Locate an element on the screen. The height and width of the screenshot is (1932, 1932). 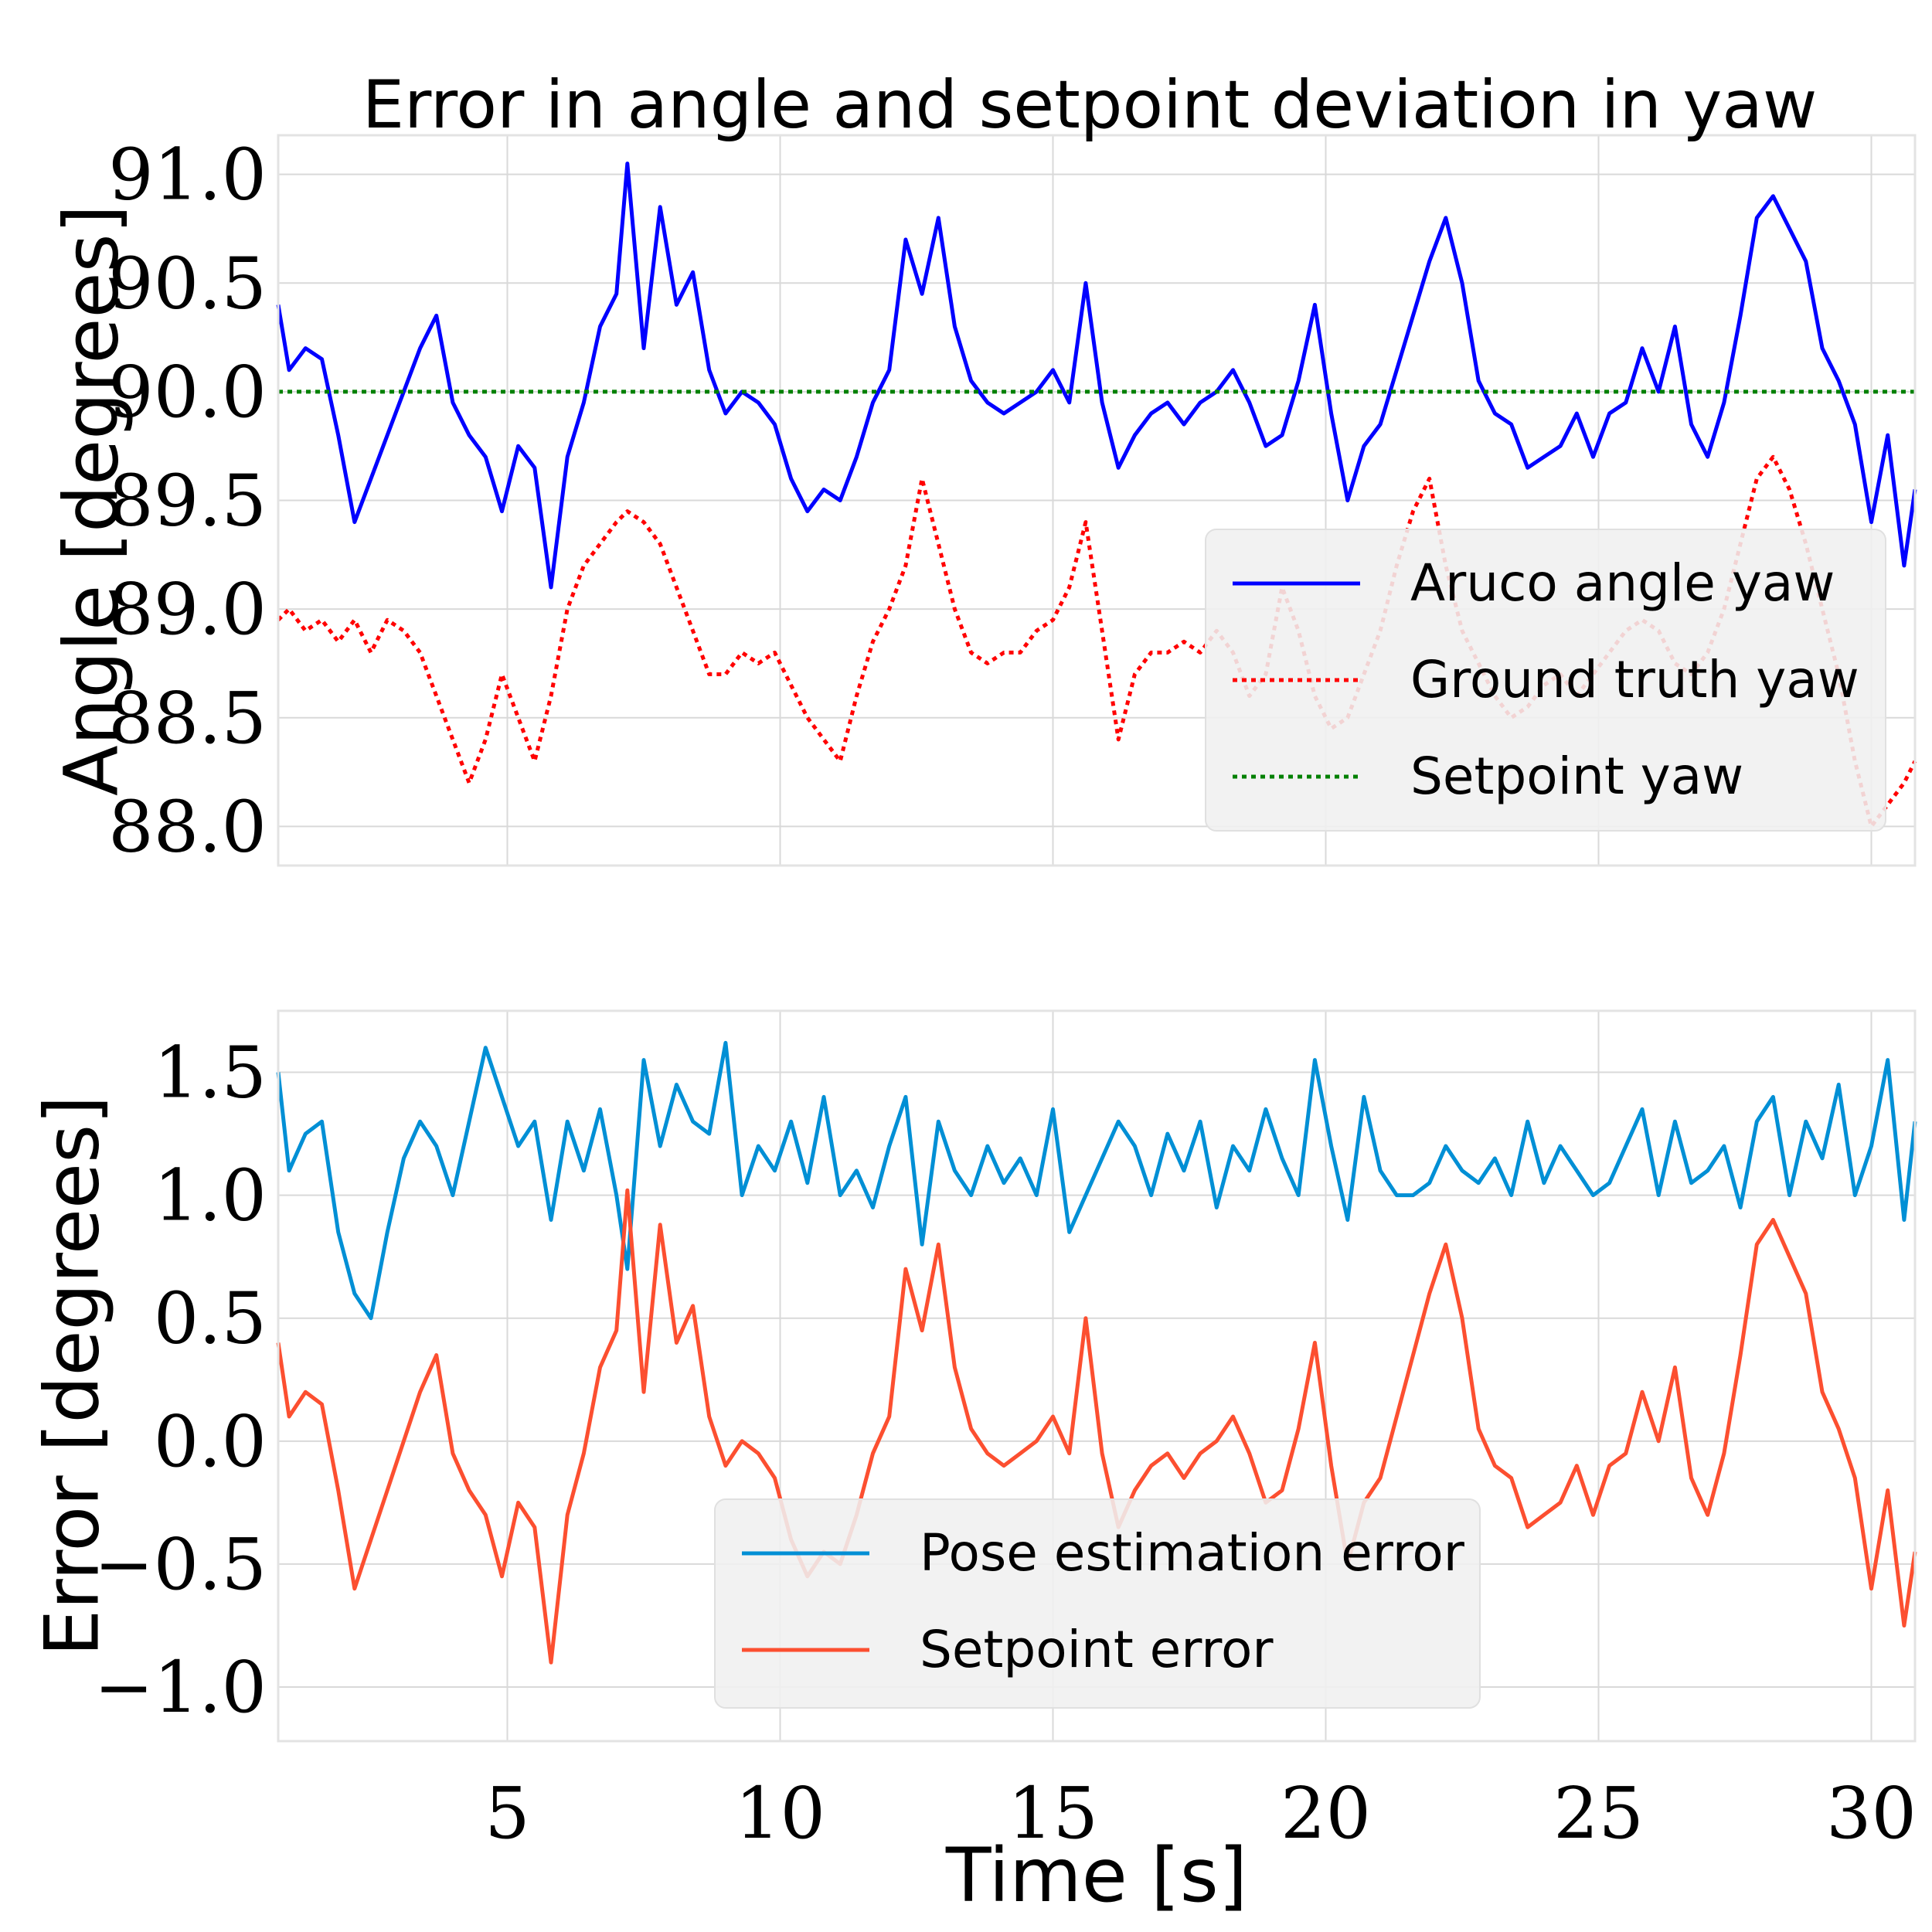
legend-label: Pose estimation error is located at coordinates (1192, 1553).